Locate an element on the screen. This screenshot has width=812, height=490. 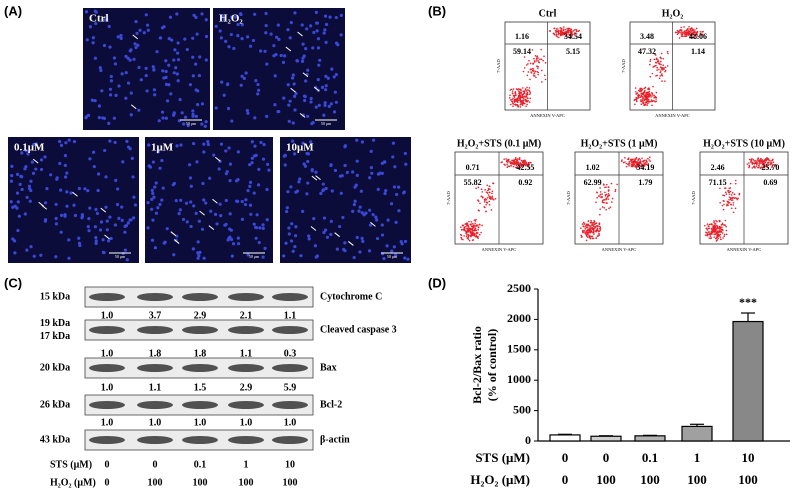
x-tick-label: 100 is located at coordinates (748, 479).